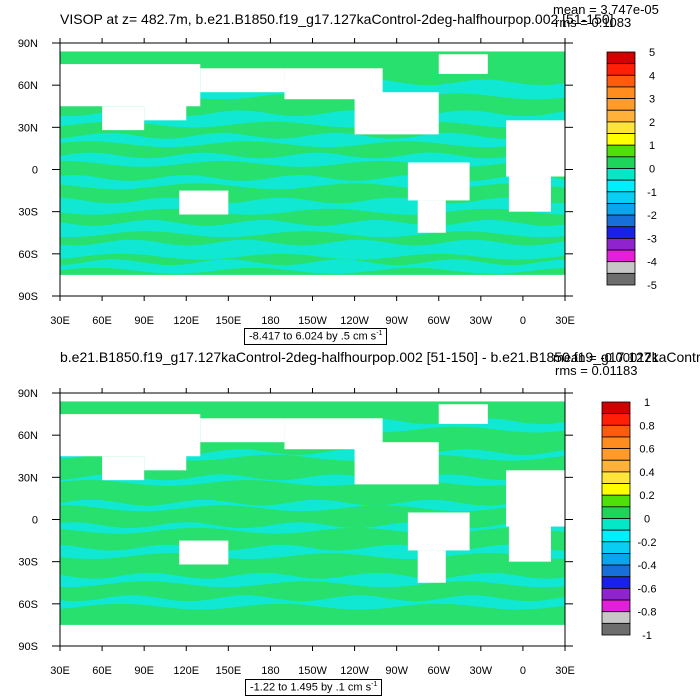  I want to click on colorbar-label: -5, so click(652, 286).